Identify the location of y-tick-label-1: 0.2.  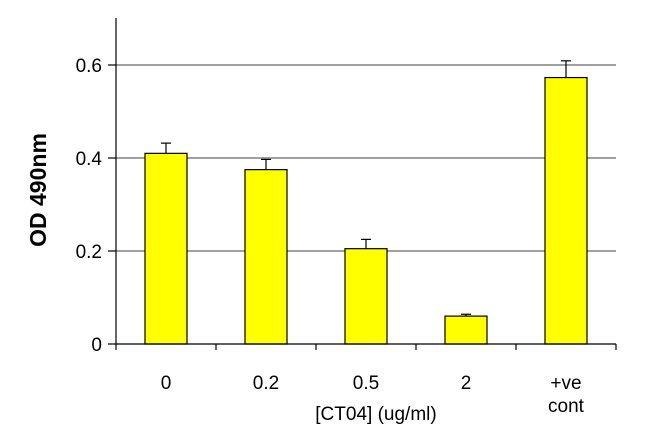
(89, 252).